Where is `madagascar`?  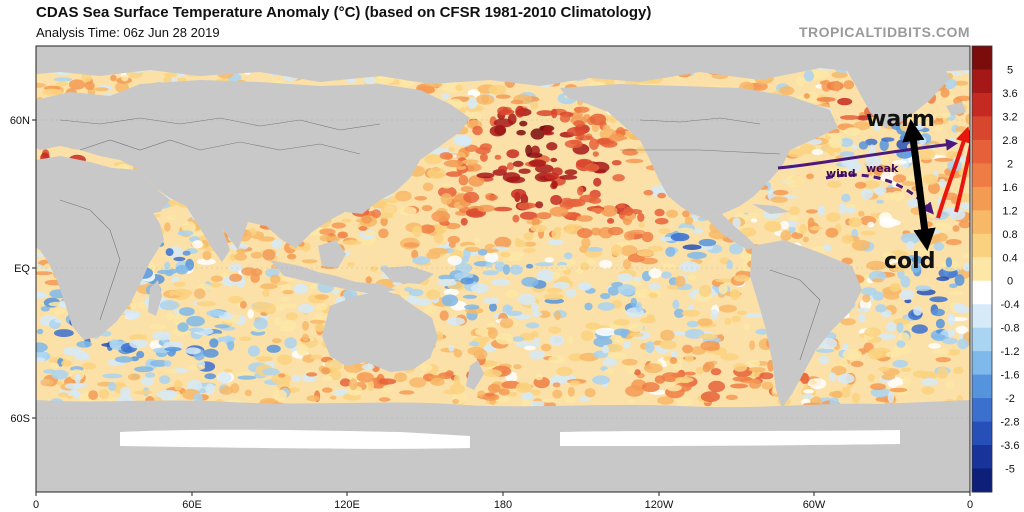
madagascar is located at coordinates (155, 298).